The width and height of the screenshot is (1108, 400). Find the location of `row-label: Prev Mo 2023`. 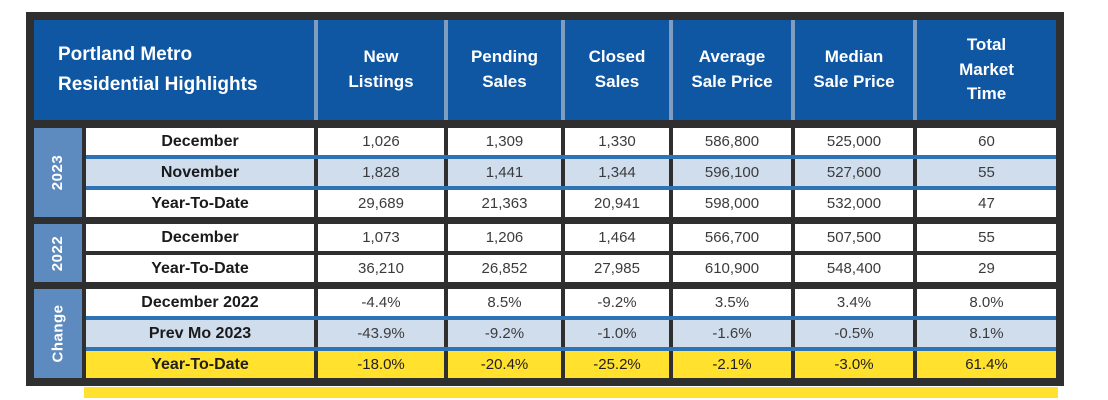

row-label: Prev Mo 2023 is located at coordinates (200, 333).